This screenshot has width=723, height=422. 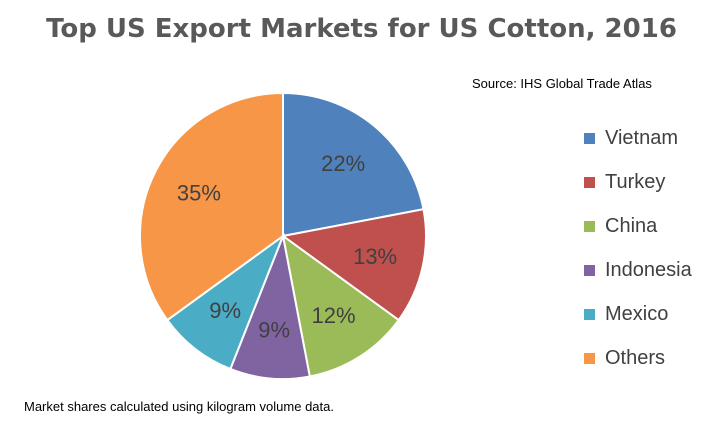 I want to click on legend-item-indonesia: Indonesia, so click(x=638, y=270).